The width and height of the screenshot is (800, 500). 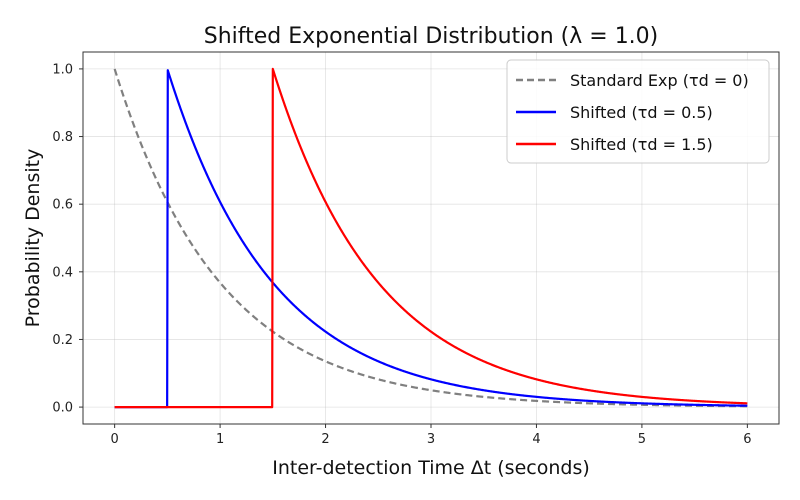 I want to click on y-axis-label: Probability Density, so click(x=33, y=238).